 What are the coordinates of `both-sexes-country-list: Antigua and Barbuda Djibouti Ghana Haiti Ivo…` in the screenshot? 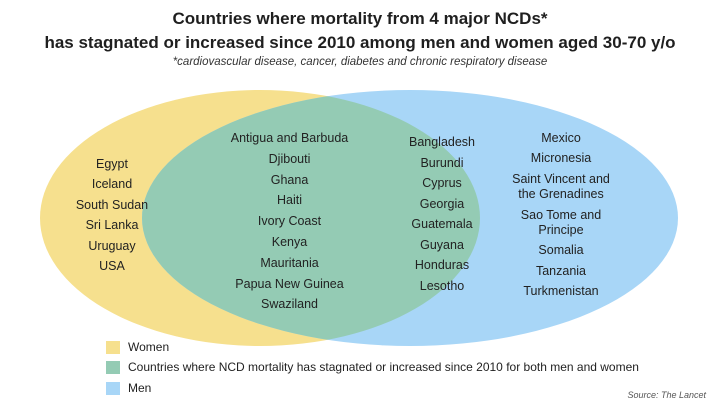 It's located at (289, 221).